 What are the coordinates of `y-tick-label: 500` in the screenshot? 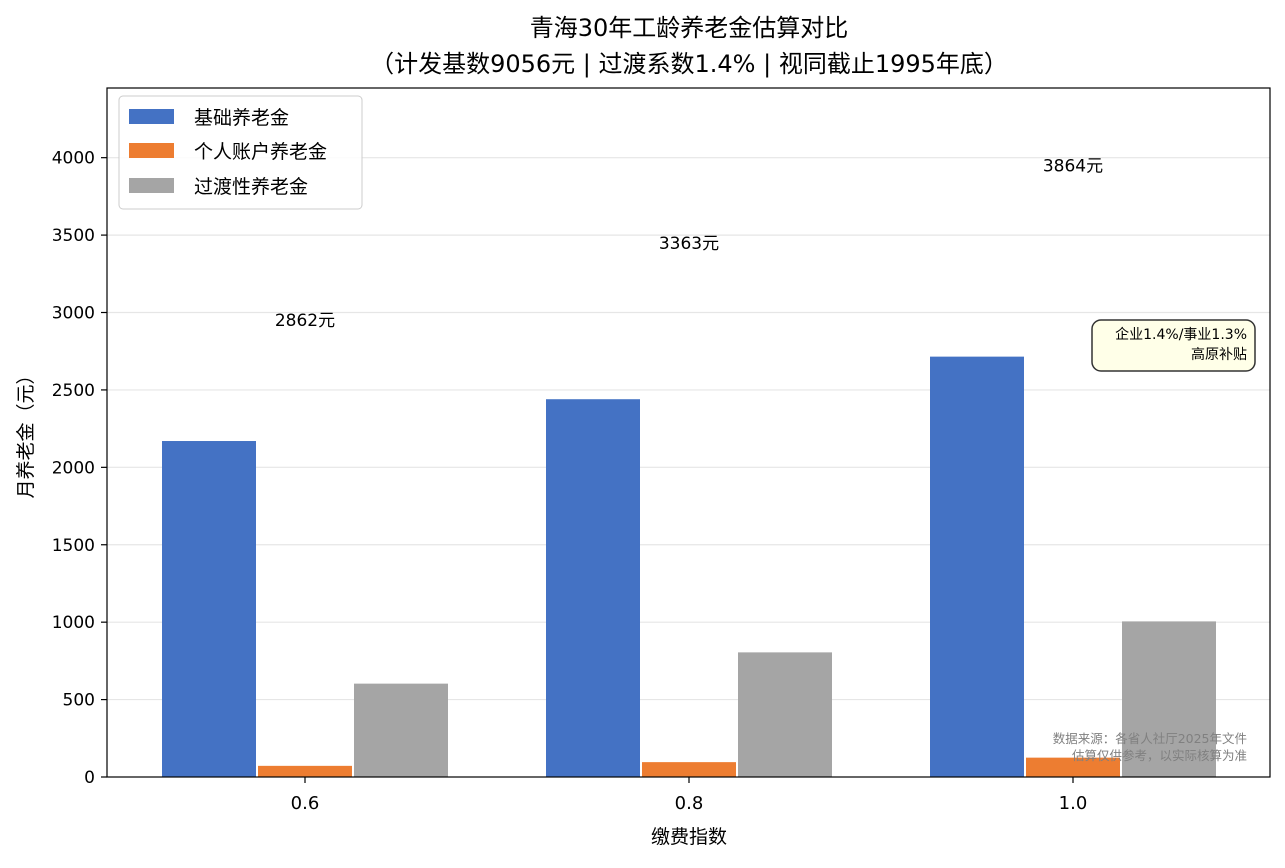 It's located at (79, 701).